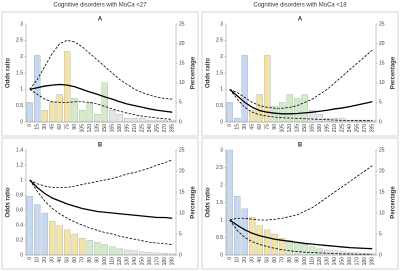  Describe the element at coordinates (328, 128) in the screenshot. I see `x-tick-label: 195` at that location.